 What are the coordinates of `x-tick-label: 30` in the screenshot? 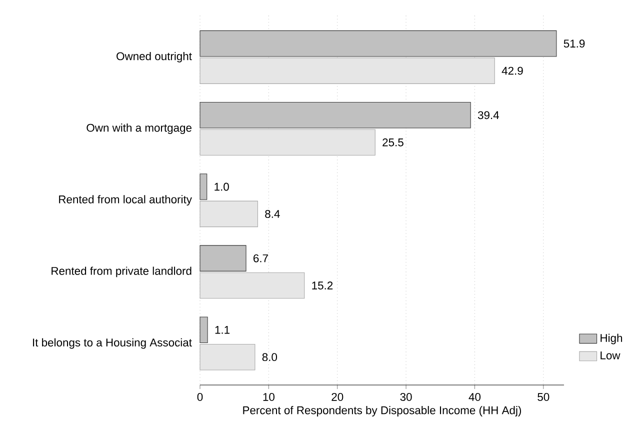 It's located at (406, 397).